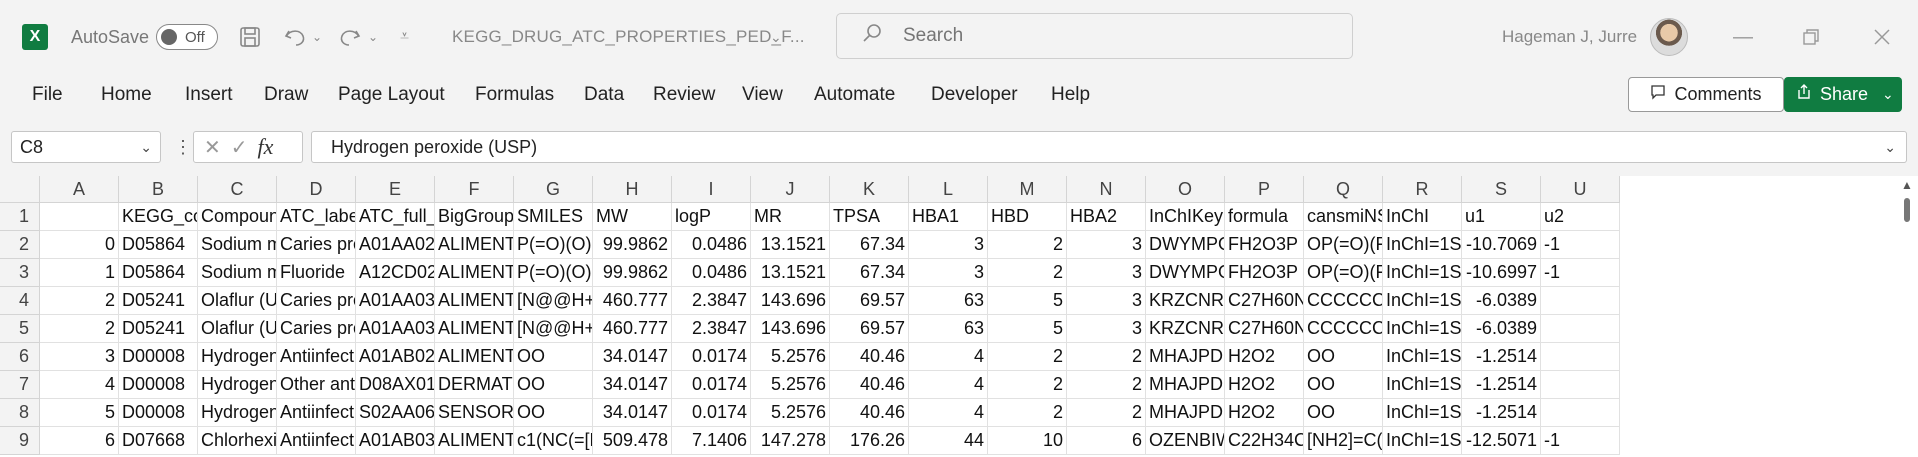 This screenshot has width=1918, height=457. I want to click on column-header-q: Q, so click(1343, 189).